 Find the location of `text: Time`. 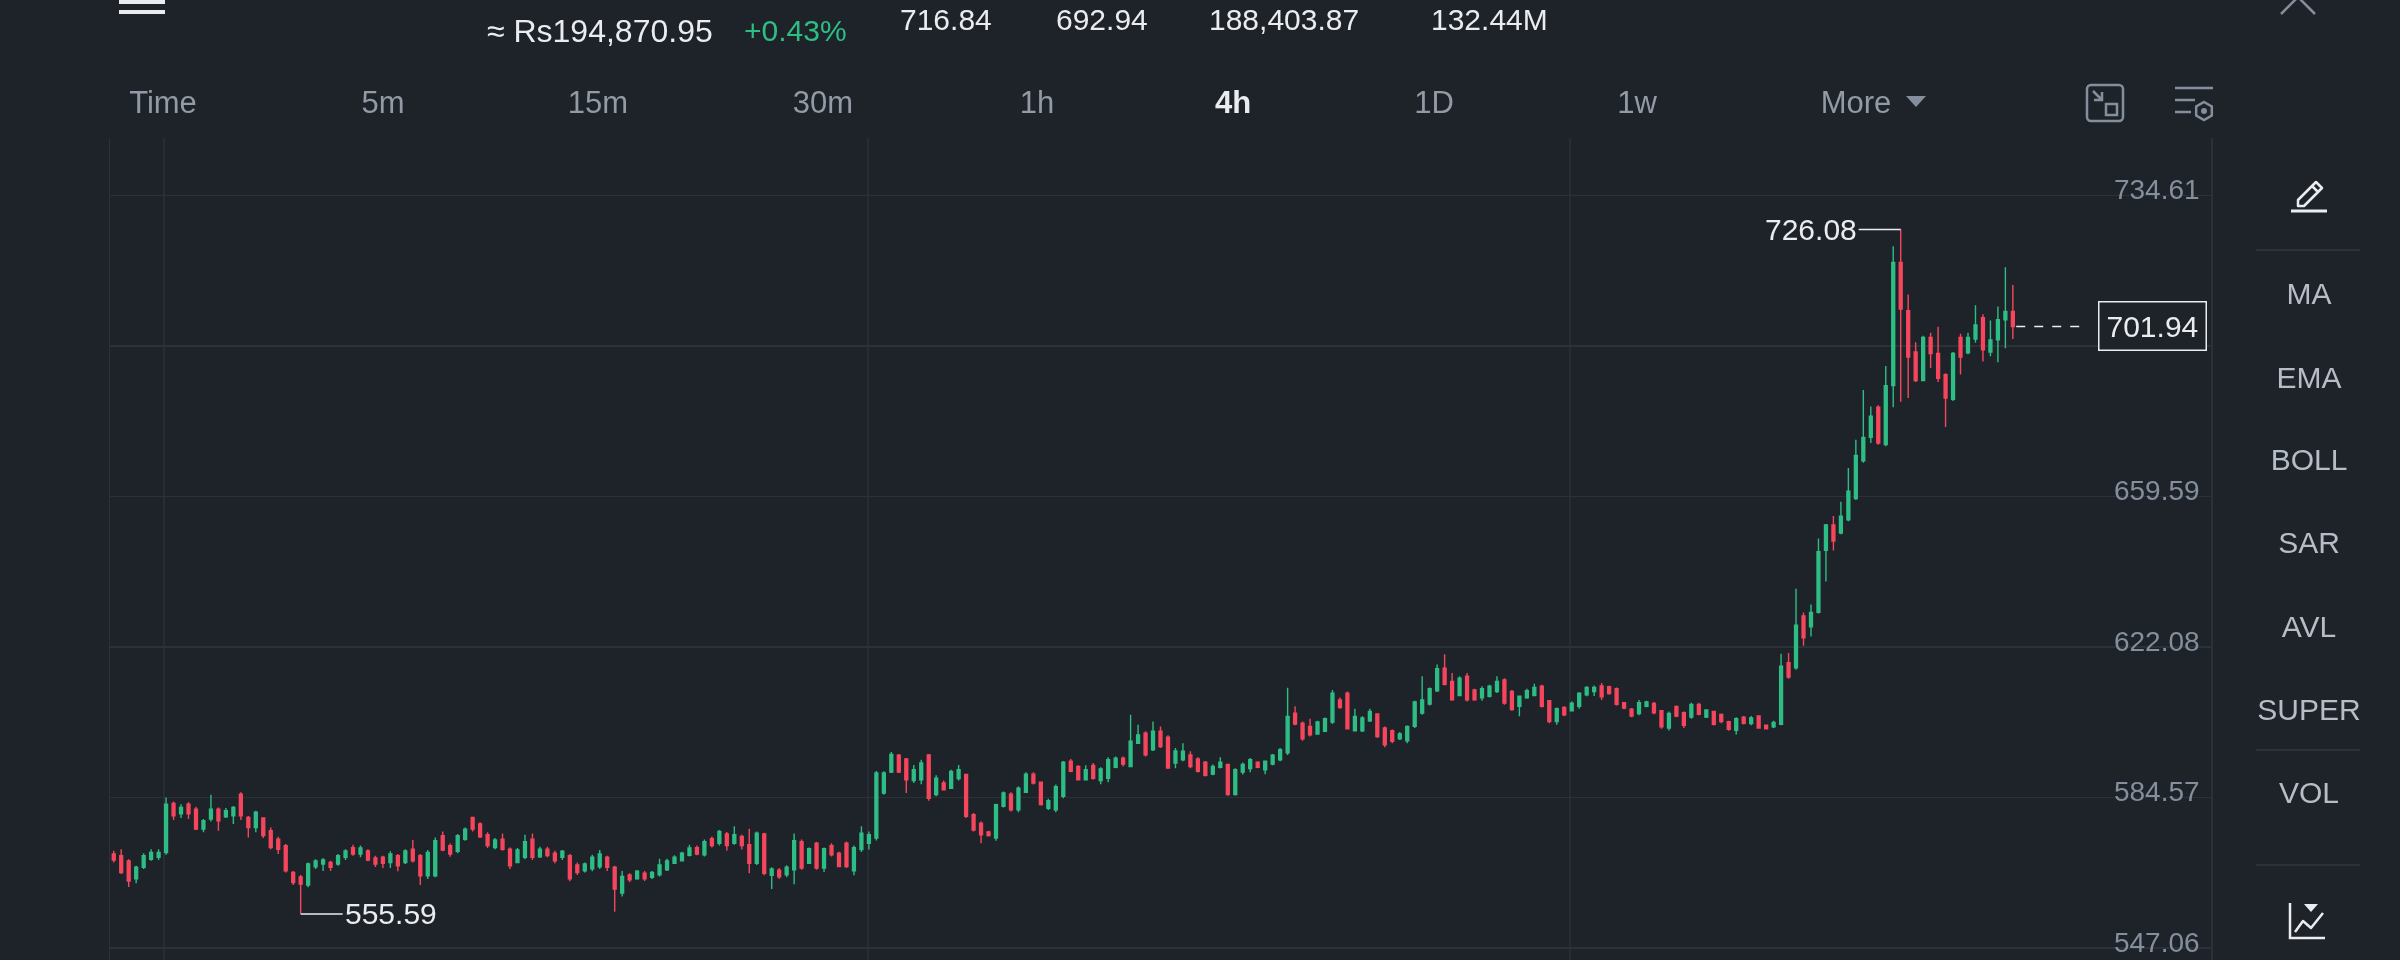

text: Time is located at coordinates (163, 103).